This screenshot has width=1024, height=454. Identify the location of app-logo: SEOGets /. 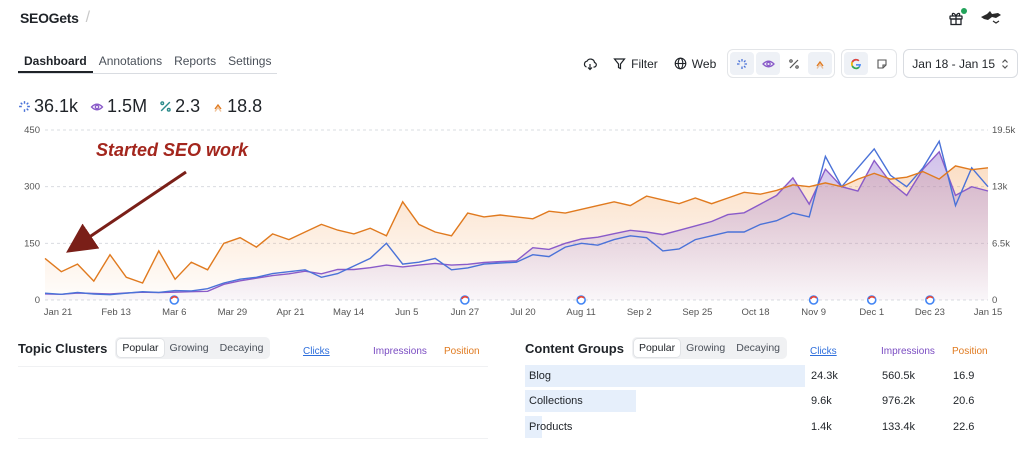
(55, 18).